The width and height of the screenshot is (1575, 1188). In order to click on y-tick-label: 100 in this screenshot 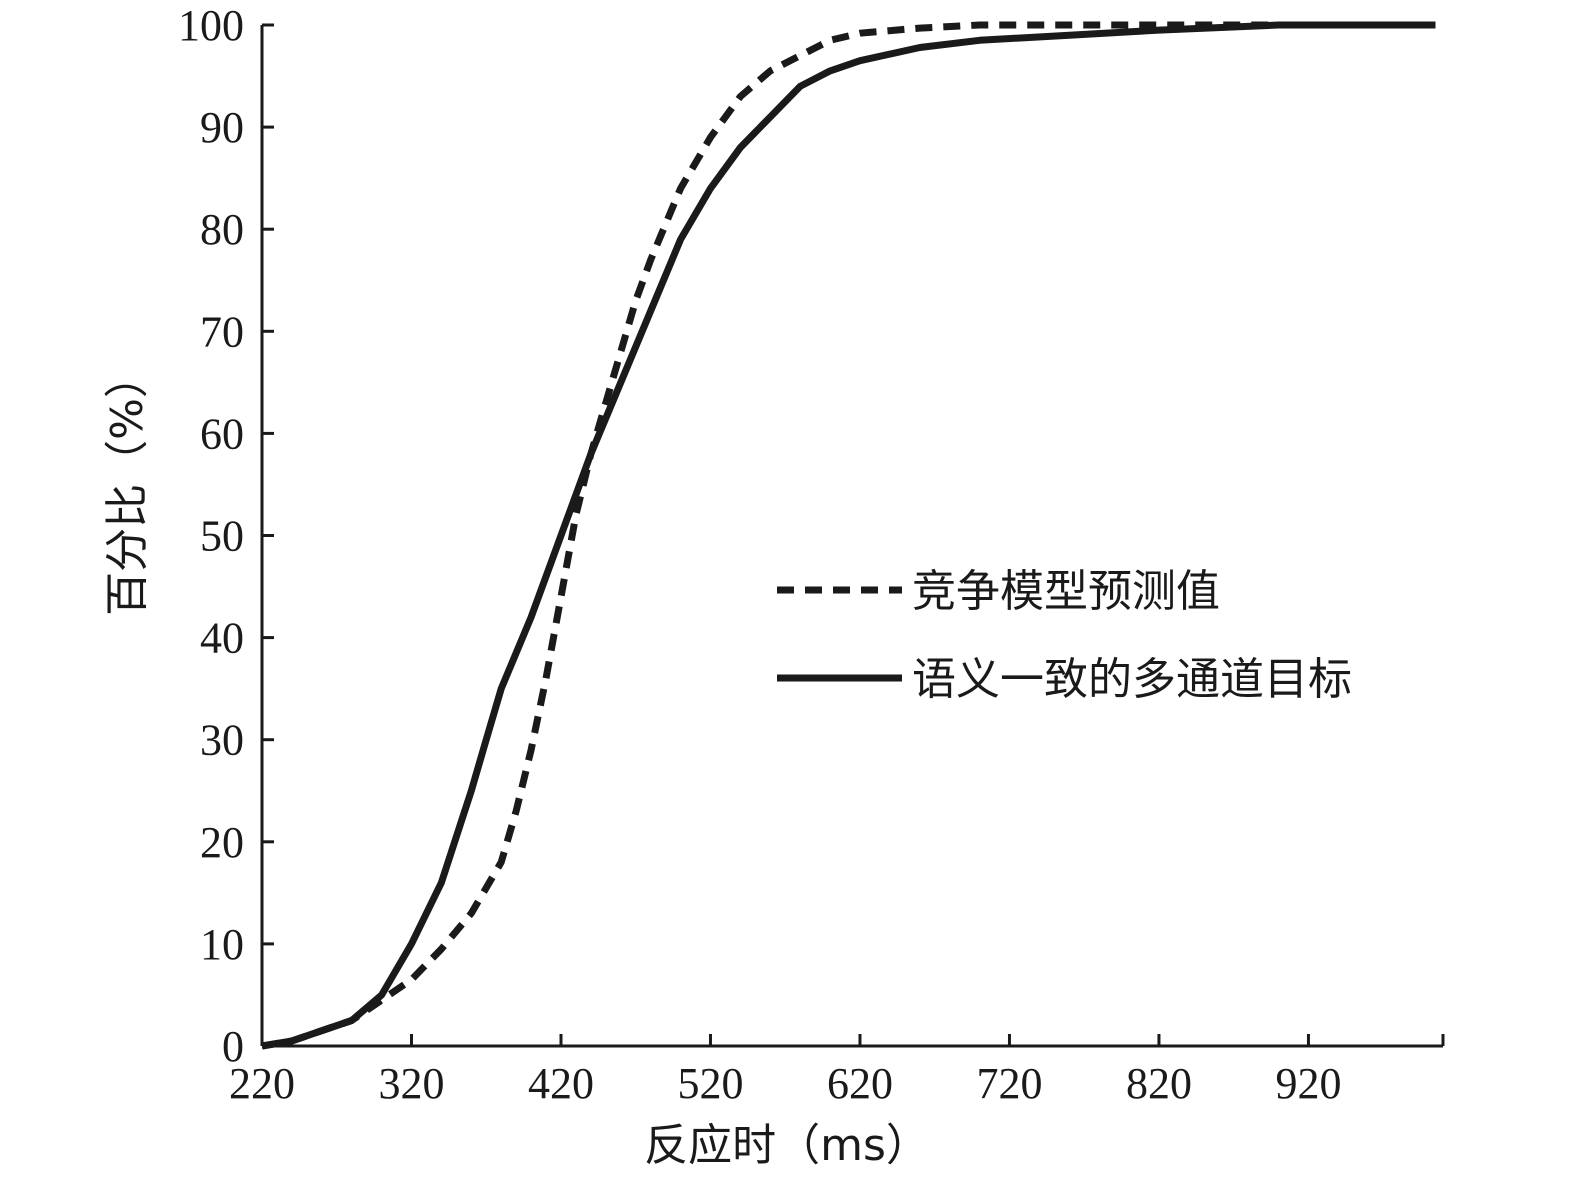, I will do `click(211, 25)`.